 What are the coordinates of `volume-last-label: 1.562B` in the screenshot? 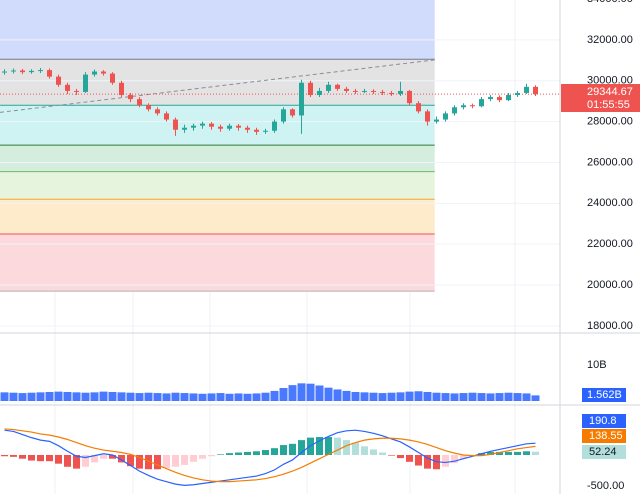 It's located at (604, 395).